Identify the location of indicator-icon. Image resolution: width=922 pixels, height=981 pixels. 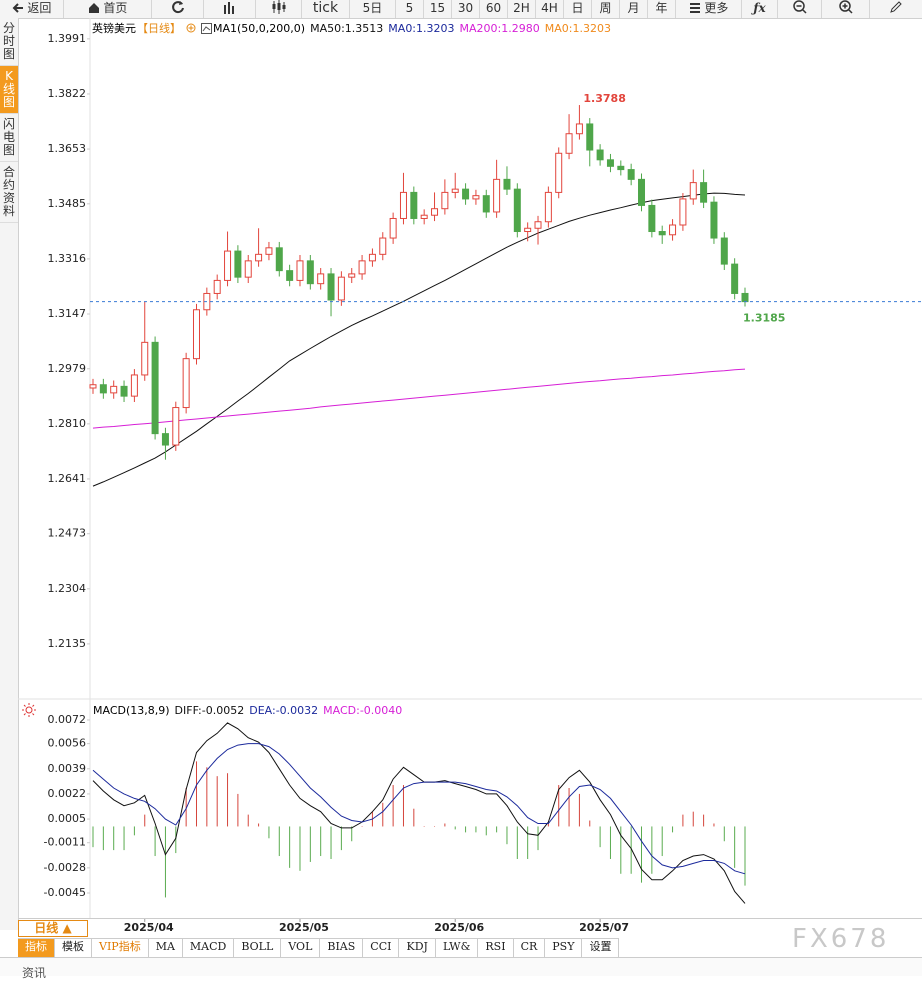
(206, 28).